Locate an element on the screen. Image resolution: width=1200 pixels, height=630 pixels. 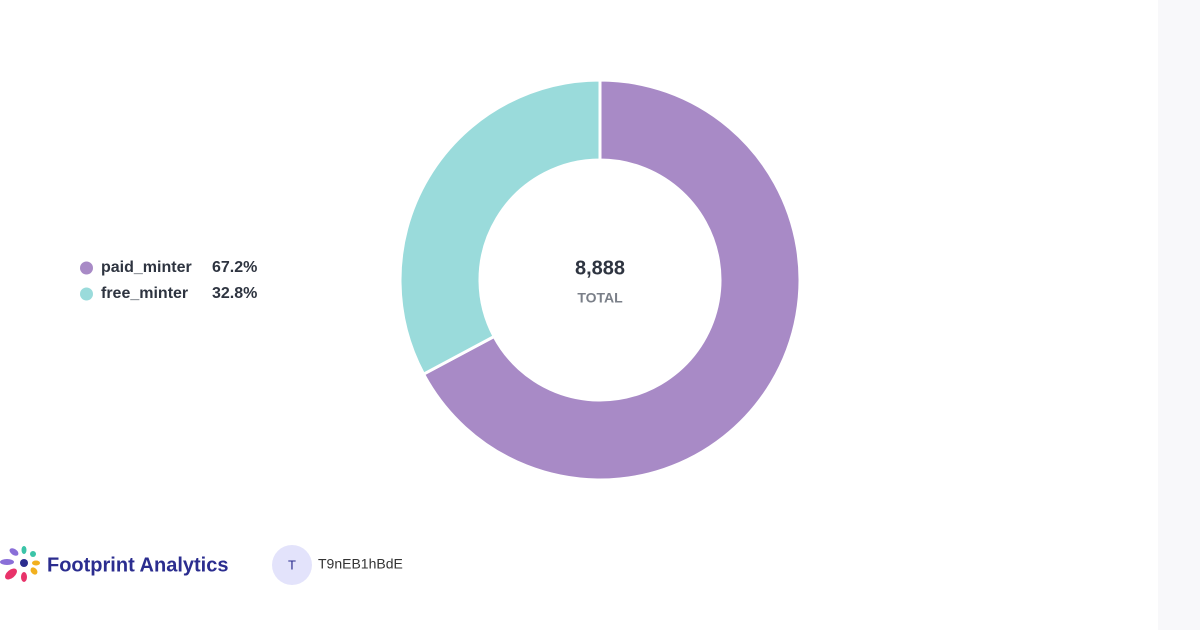
legend-value: 32.8% is located at coordinates (234, 293).